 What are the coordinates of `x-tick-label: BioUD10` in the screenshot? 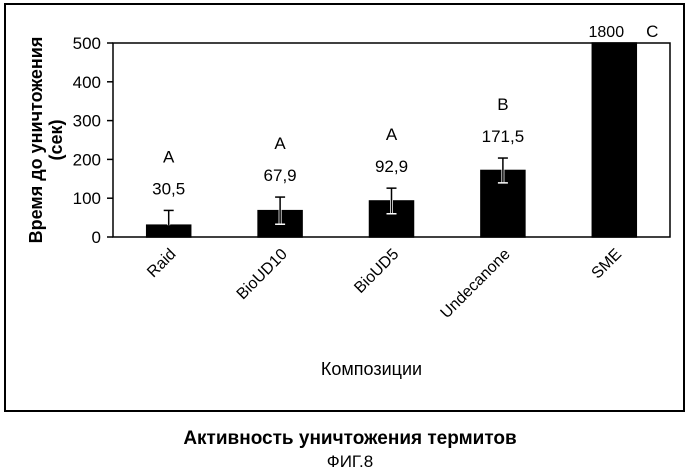 It's located at (262, 274).